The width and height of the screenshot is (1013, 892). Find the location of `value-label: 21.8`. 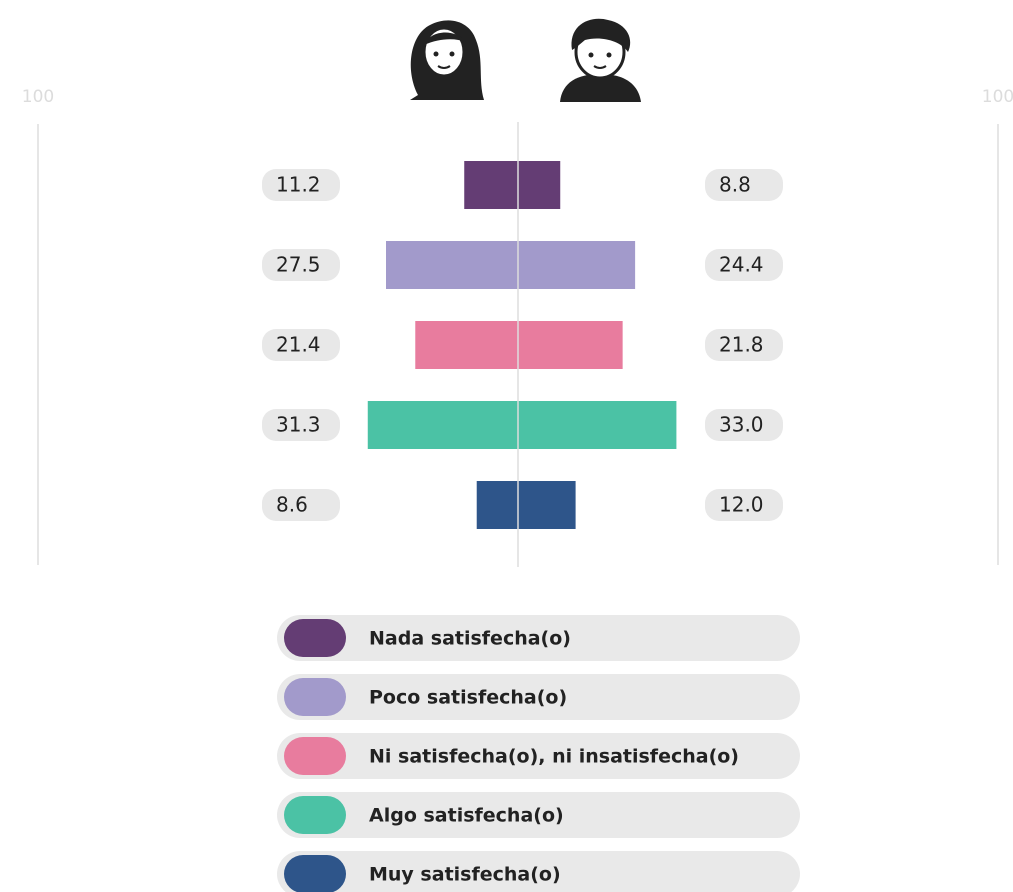

value-label: 21.8 is located at coordinates (741, 345).